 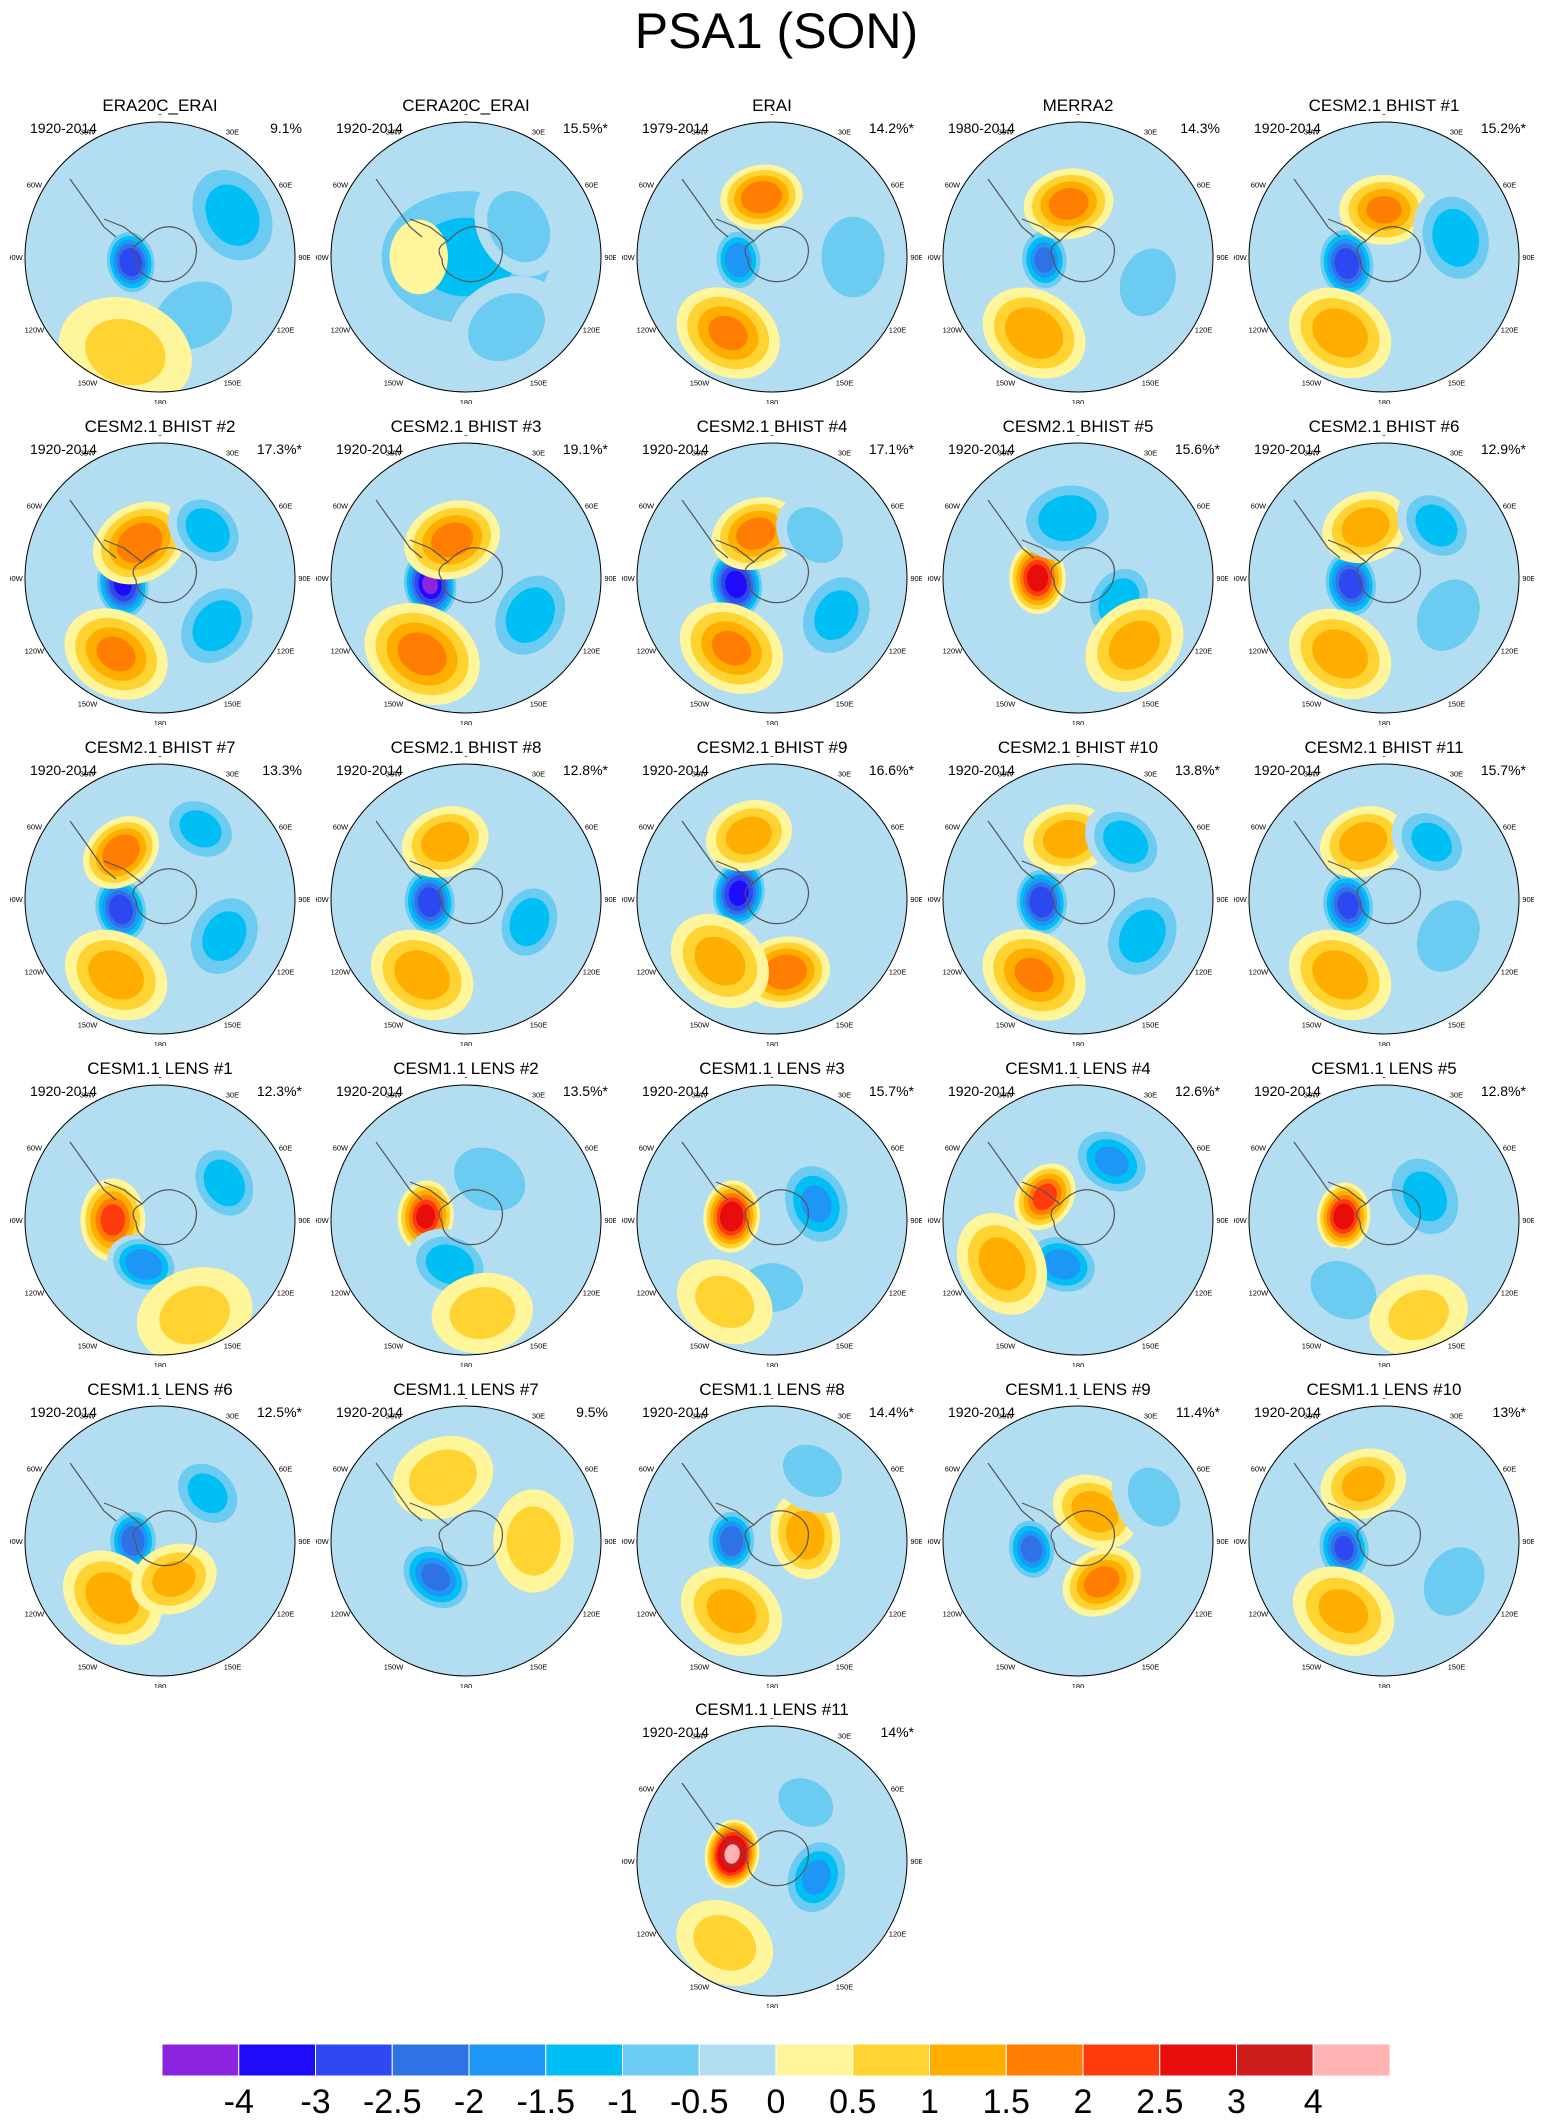 I want to click on longitude-label: 120W, so click(x=341, y=972).